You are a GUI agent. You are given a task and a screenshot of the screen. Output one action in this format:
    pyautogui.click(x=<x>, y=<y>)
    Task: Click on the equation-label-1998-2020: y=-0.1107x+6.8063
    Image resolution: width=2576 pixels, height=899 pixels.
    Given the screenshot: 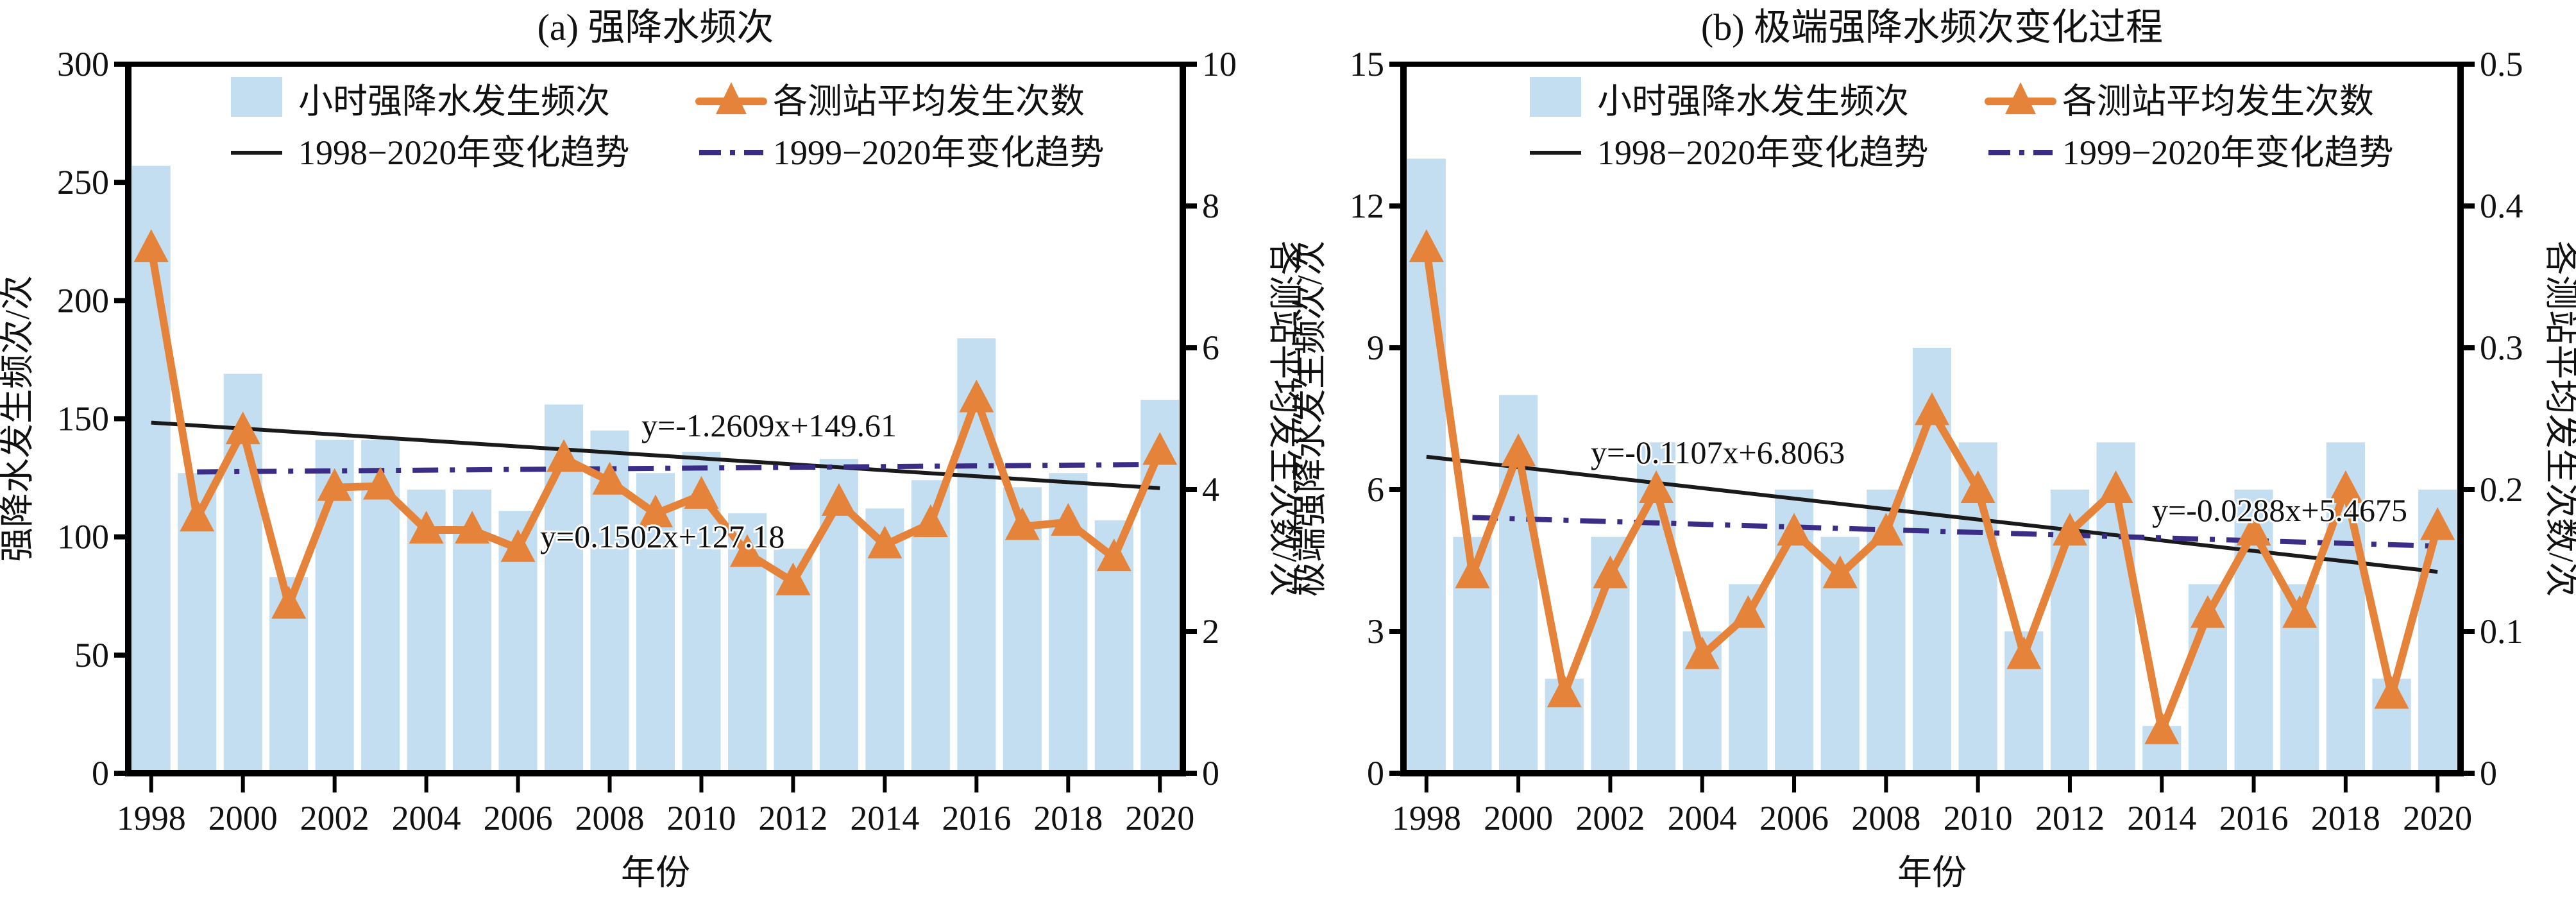 What is the action you would take?
    pyautogui.click(x=1718, y=452)
    